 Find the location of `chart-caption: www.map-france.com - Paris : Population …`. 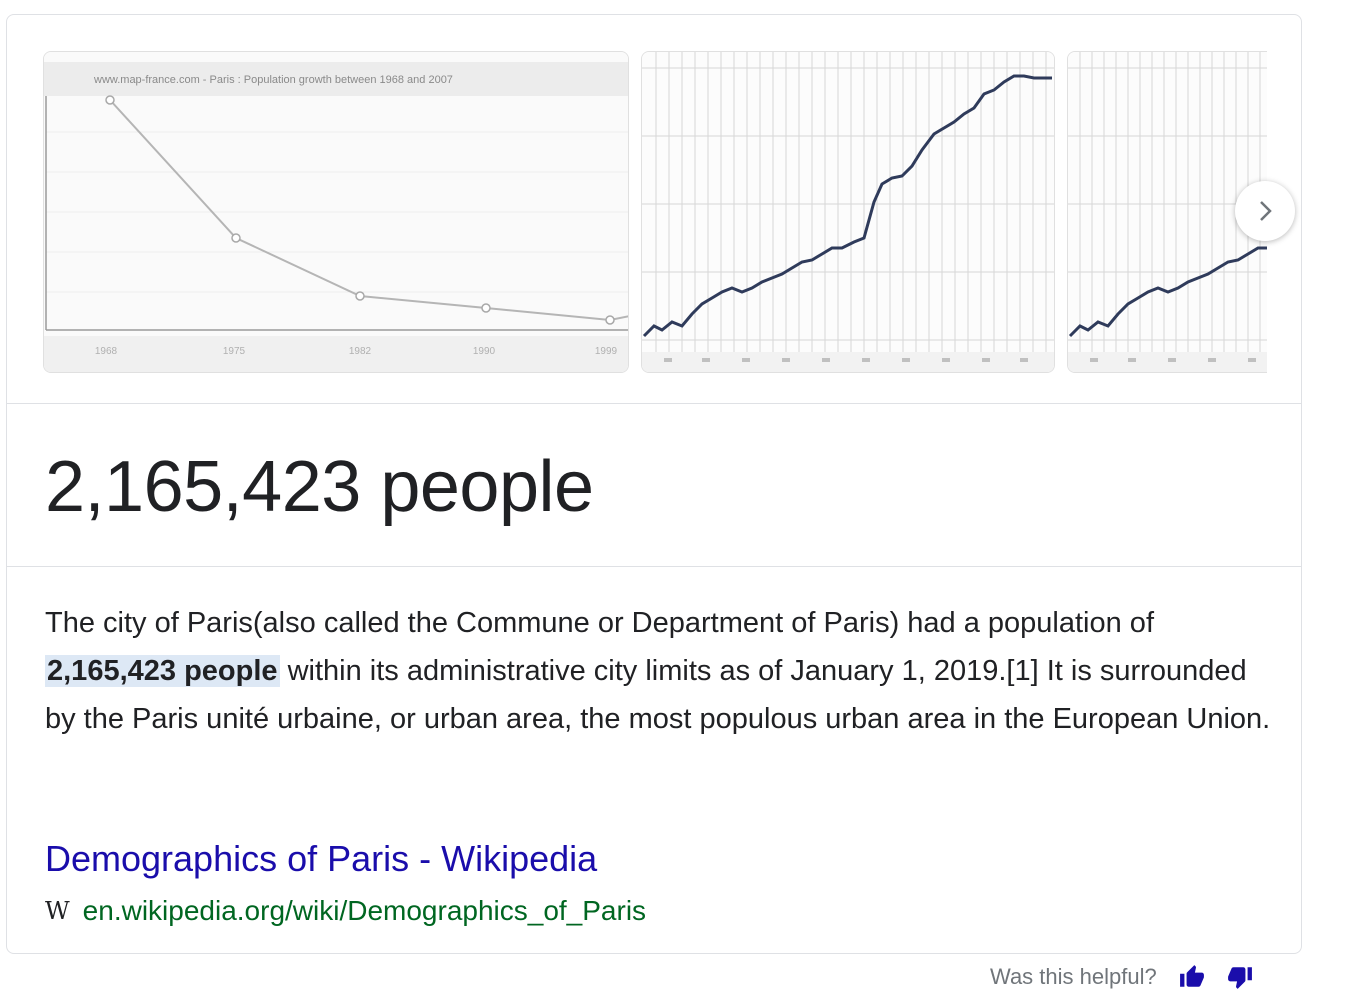

chart-caption: www.map-france.com - Paris : Population … is located at coordinates (273, 80).